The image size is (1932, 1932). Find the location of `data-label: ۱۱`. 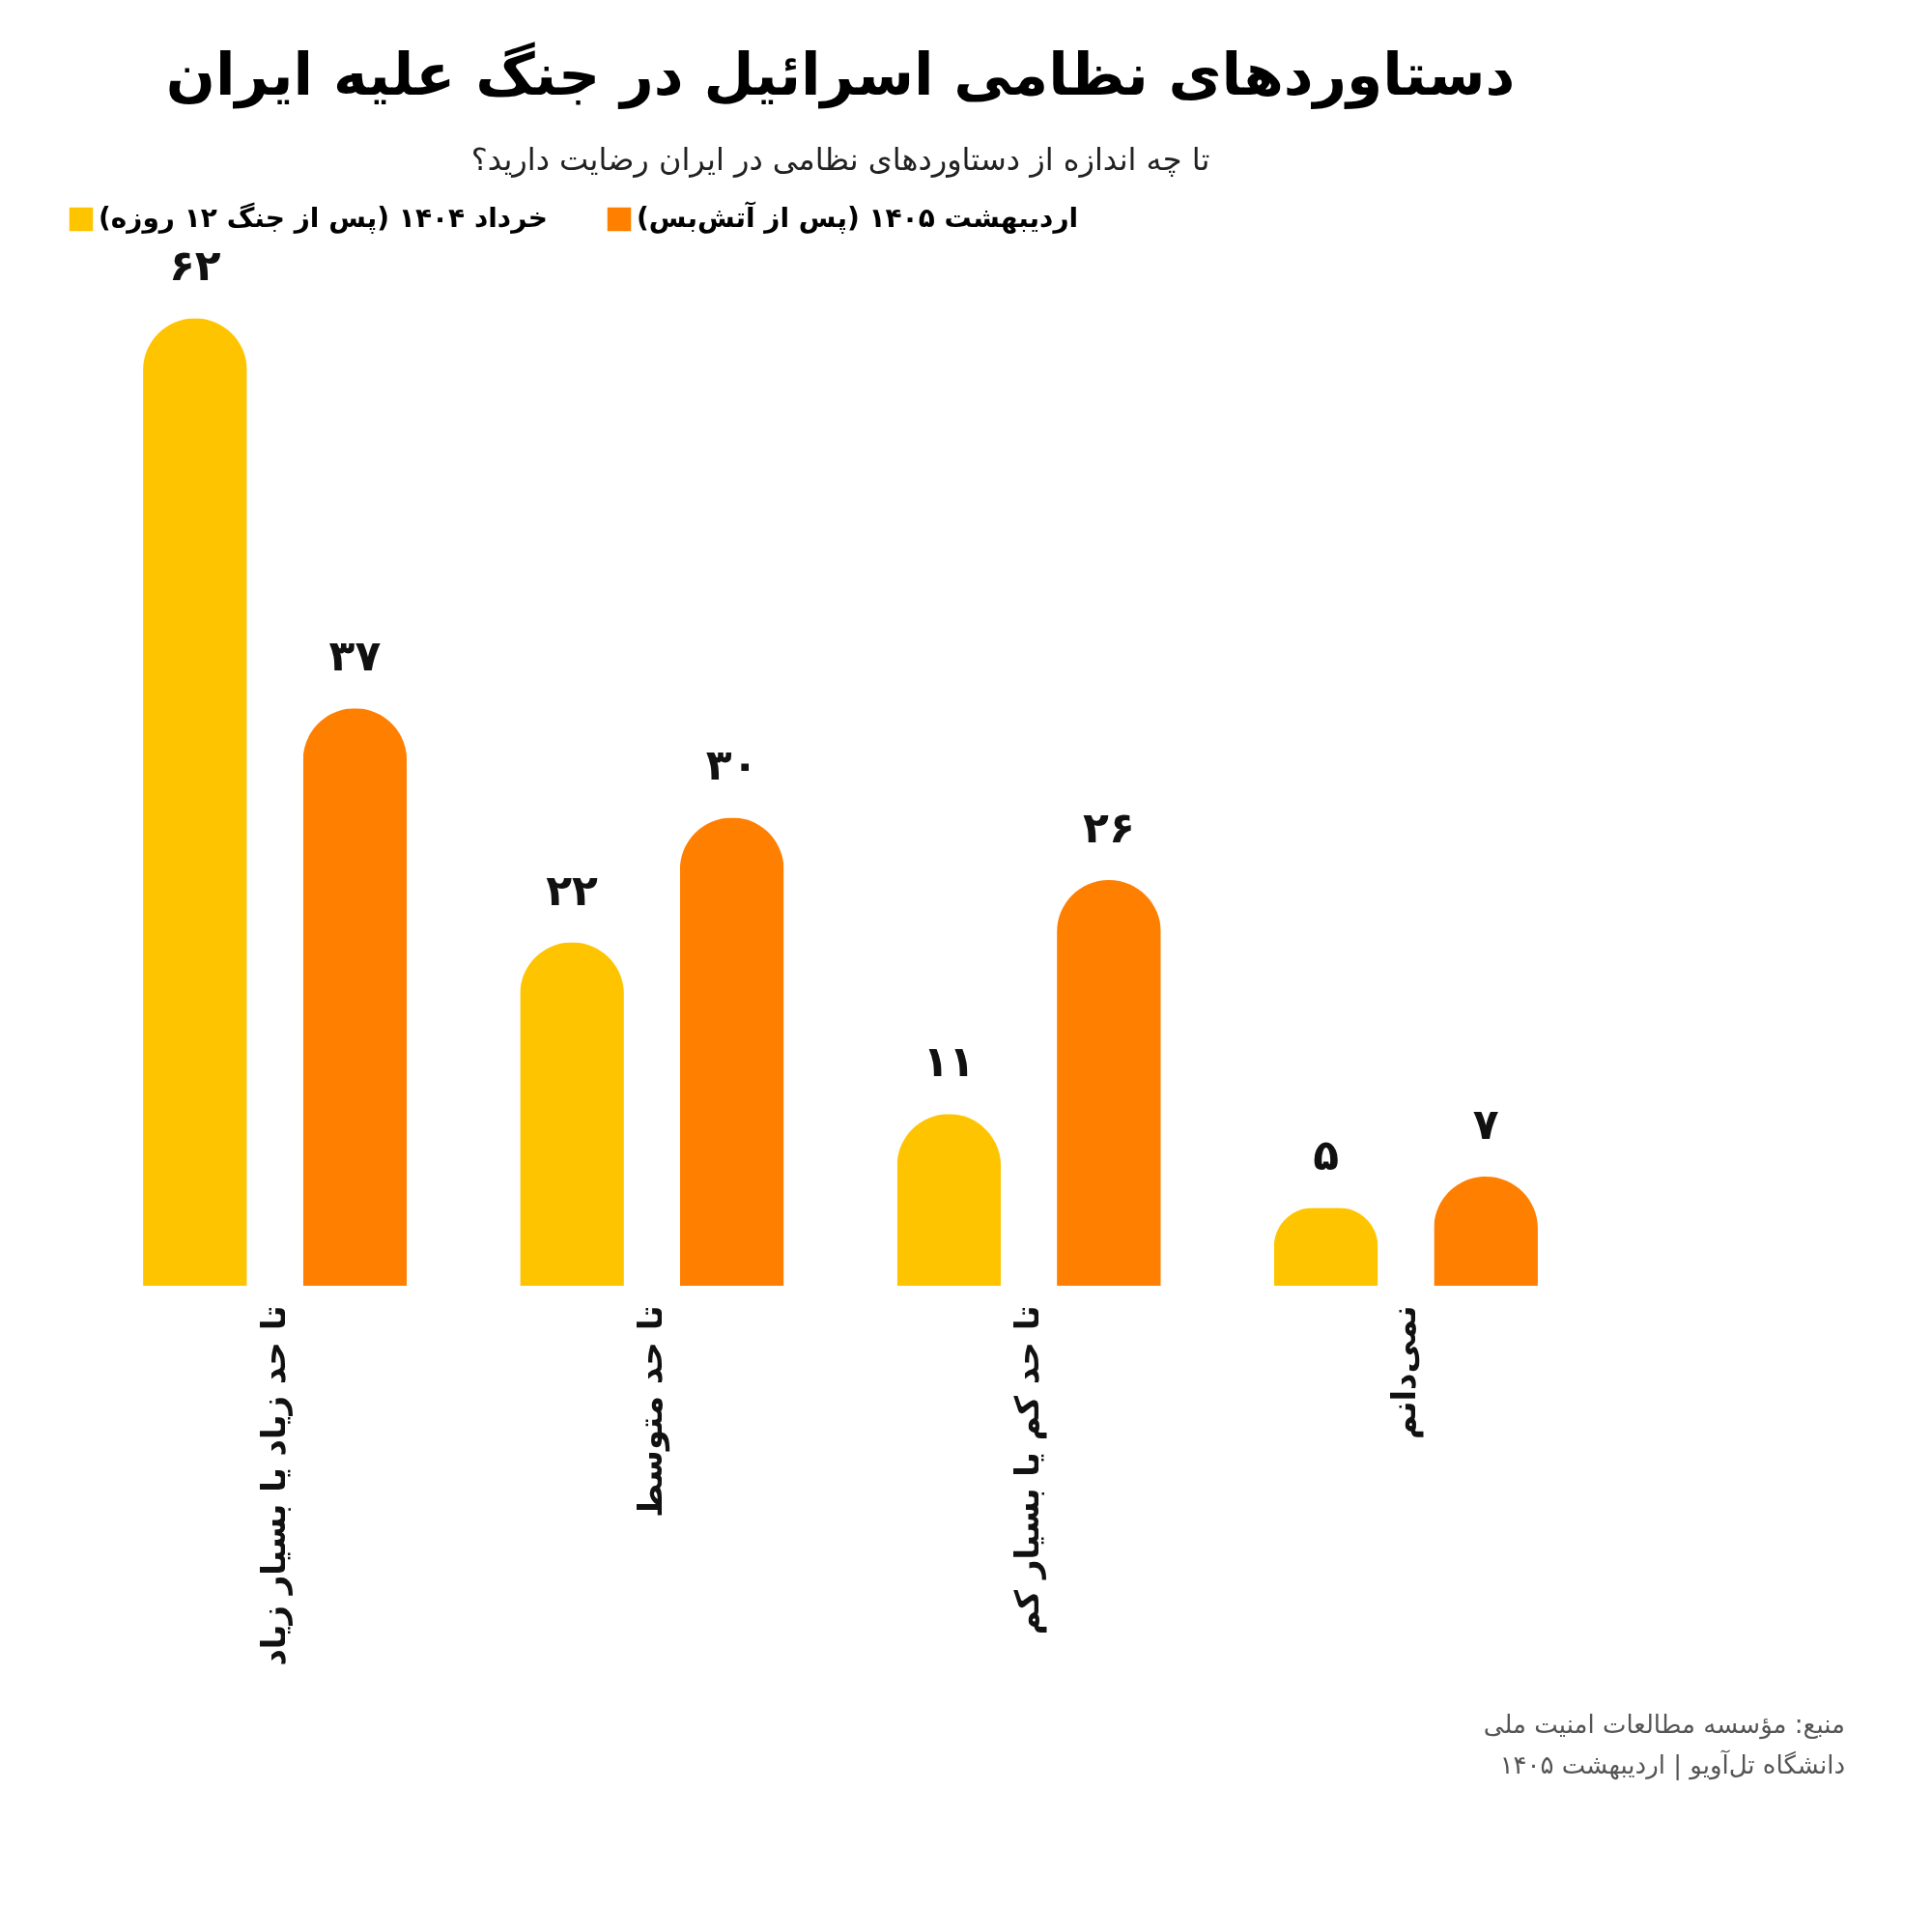

data-label: ۱۱ is located at coordinates (949, 1062).